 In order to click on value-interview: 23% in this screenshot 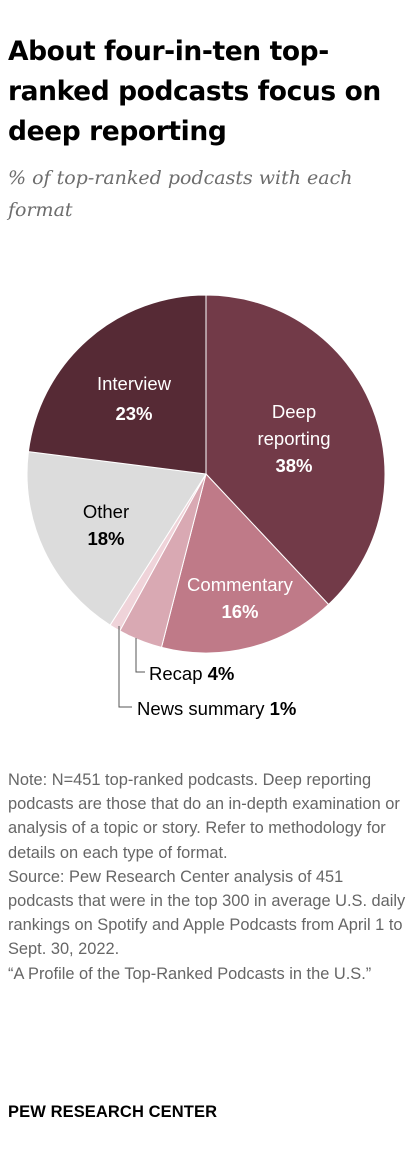, I will do `click(133, 413)`.